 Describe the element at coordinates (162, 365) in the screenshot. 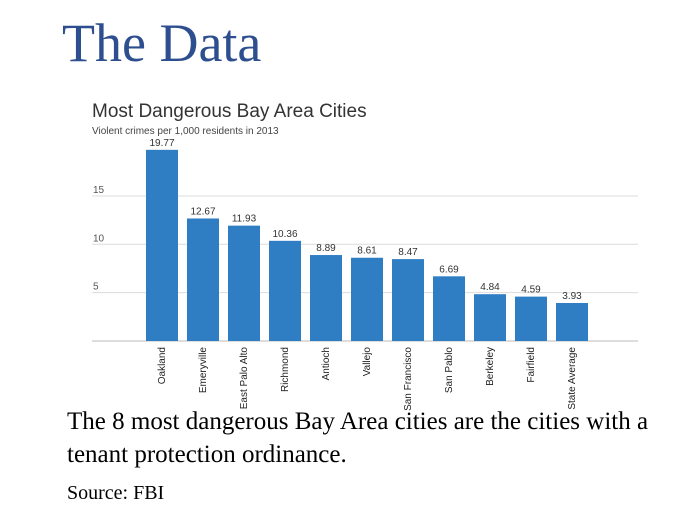

I see `category-label: Oakland` at that location.